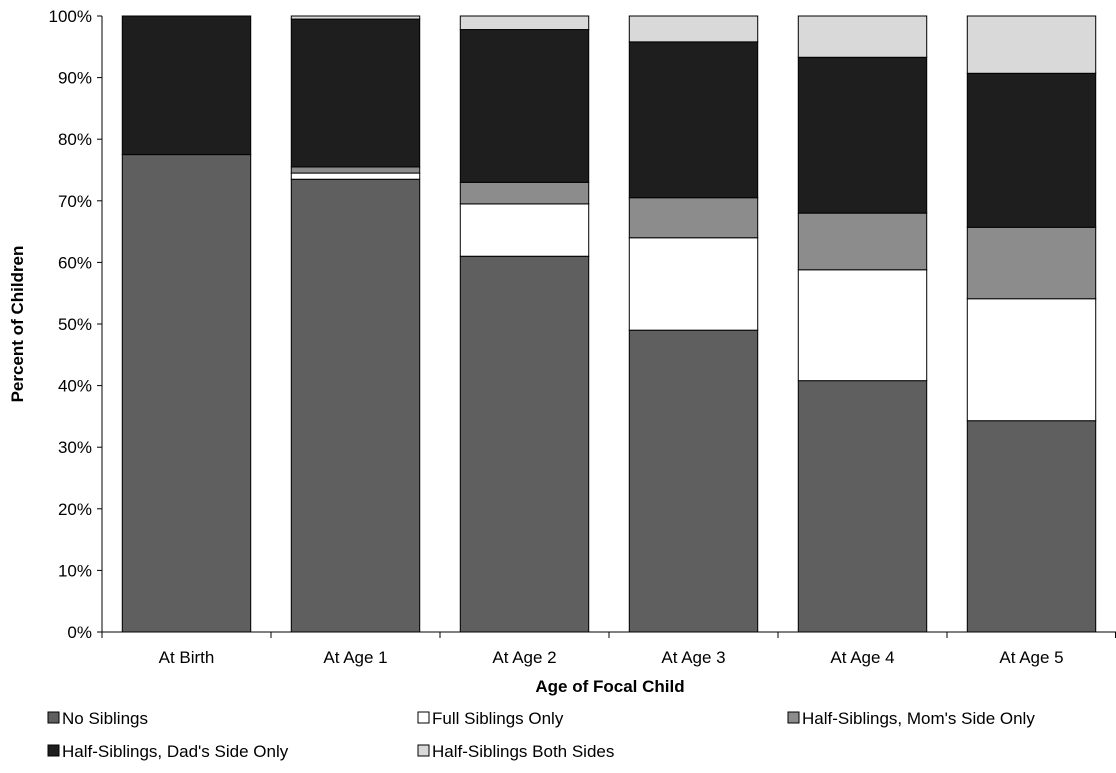 This screenshot has height=773, width=1116. I want to click on y-tick-label: 0%, so click(79, 632).